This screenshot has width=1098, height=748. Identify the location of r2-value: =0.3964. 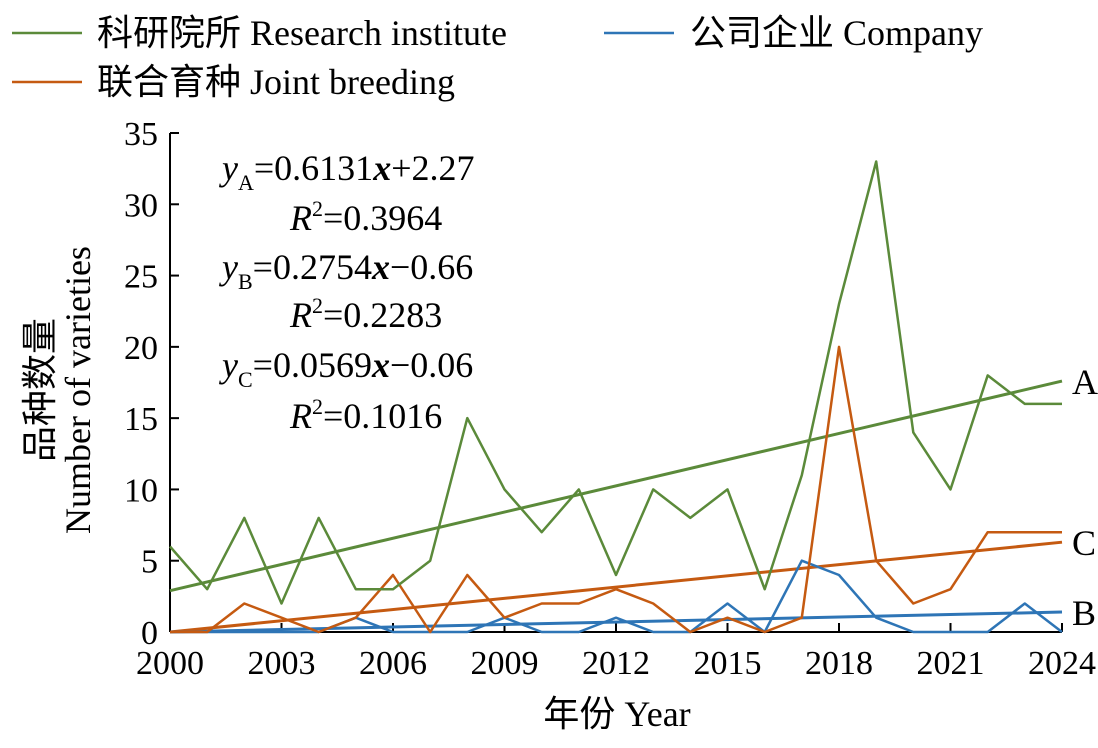
(382, 218).